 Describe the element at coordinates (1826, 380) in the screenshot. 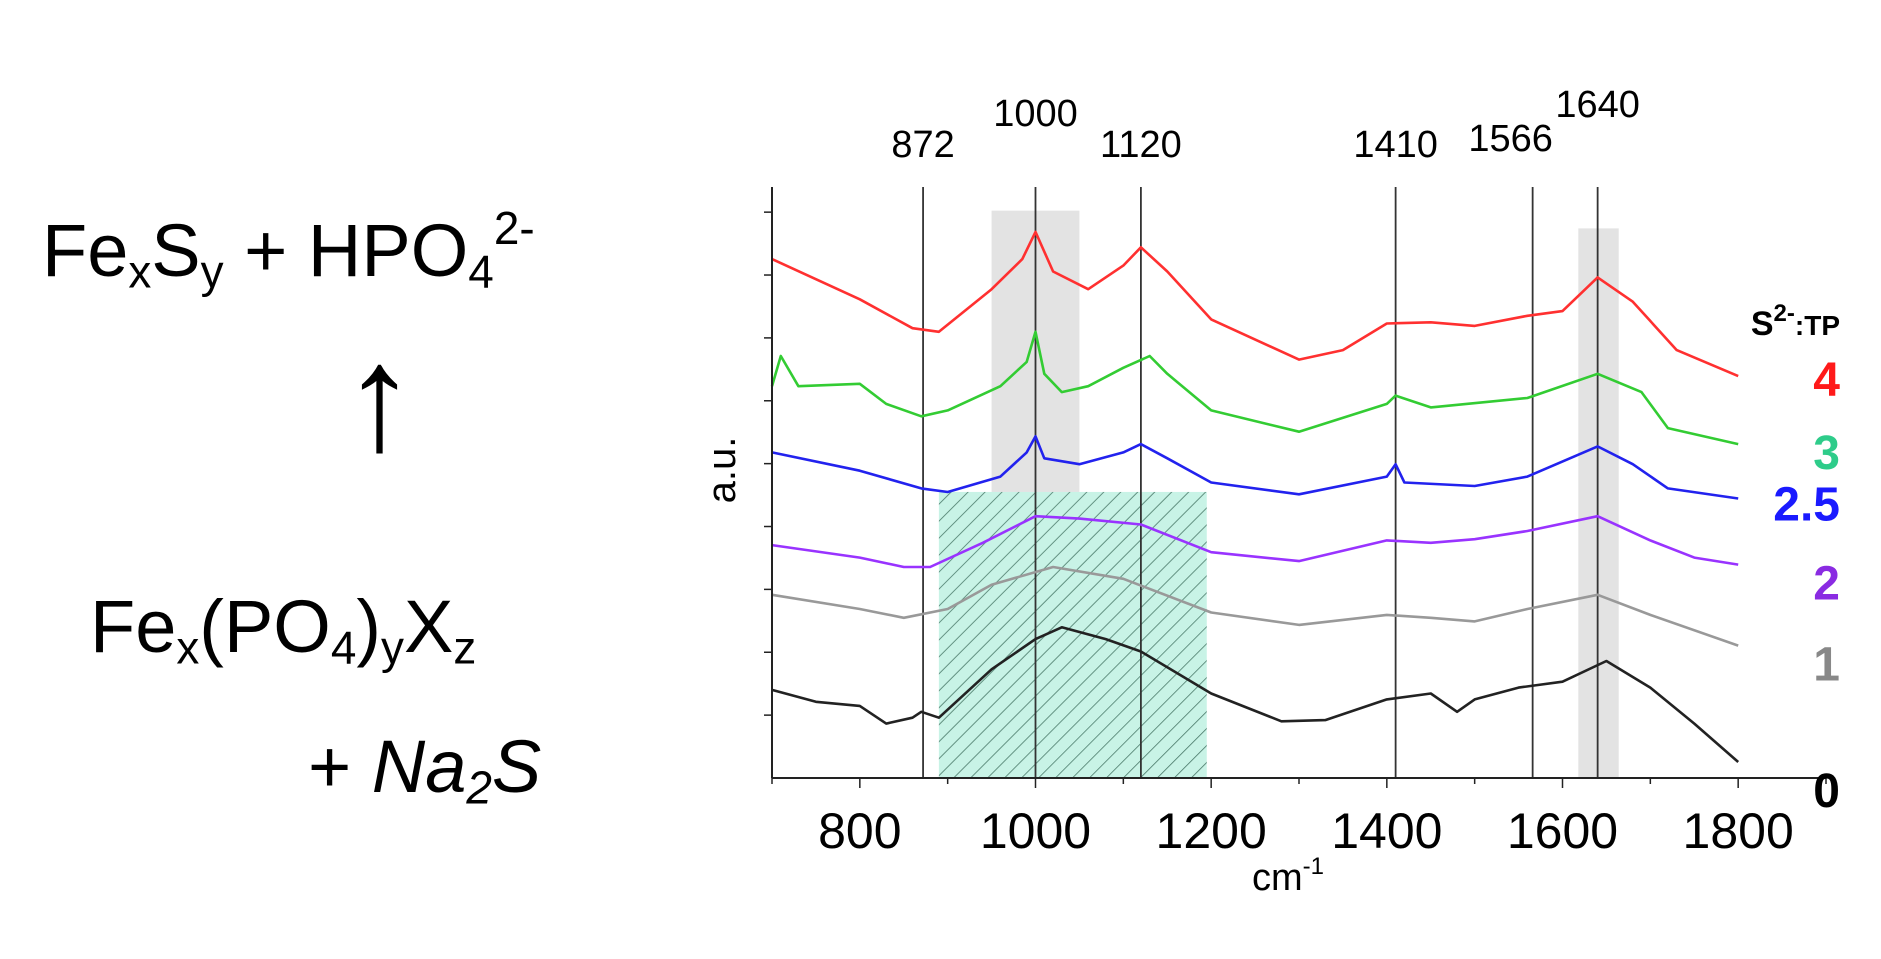

I see `legend-label-4: 4` at that location.